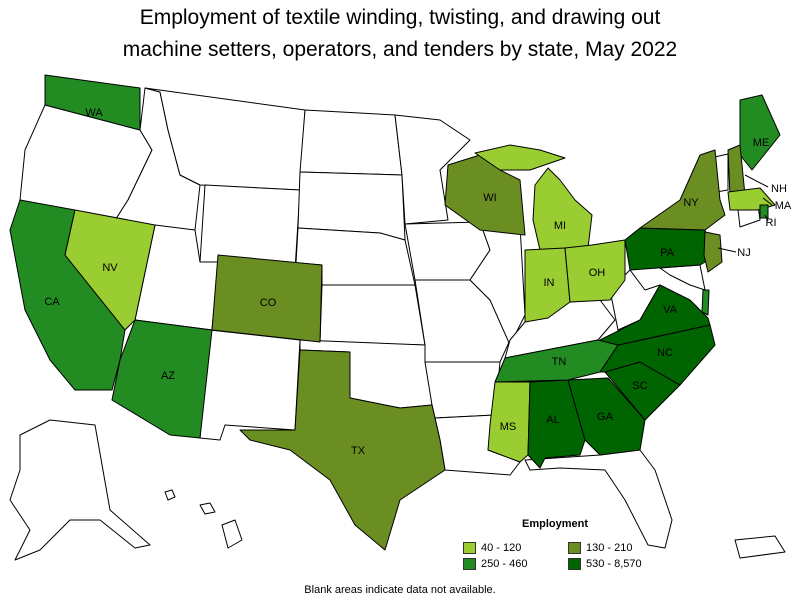  Describe the element at coordinates (705, 302) in the screenshot. I see `state-DE` at that location.